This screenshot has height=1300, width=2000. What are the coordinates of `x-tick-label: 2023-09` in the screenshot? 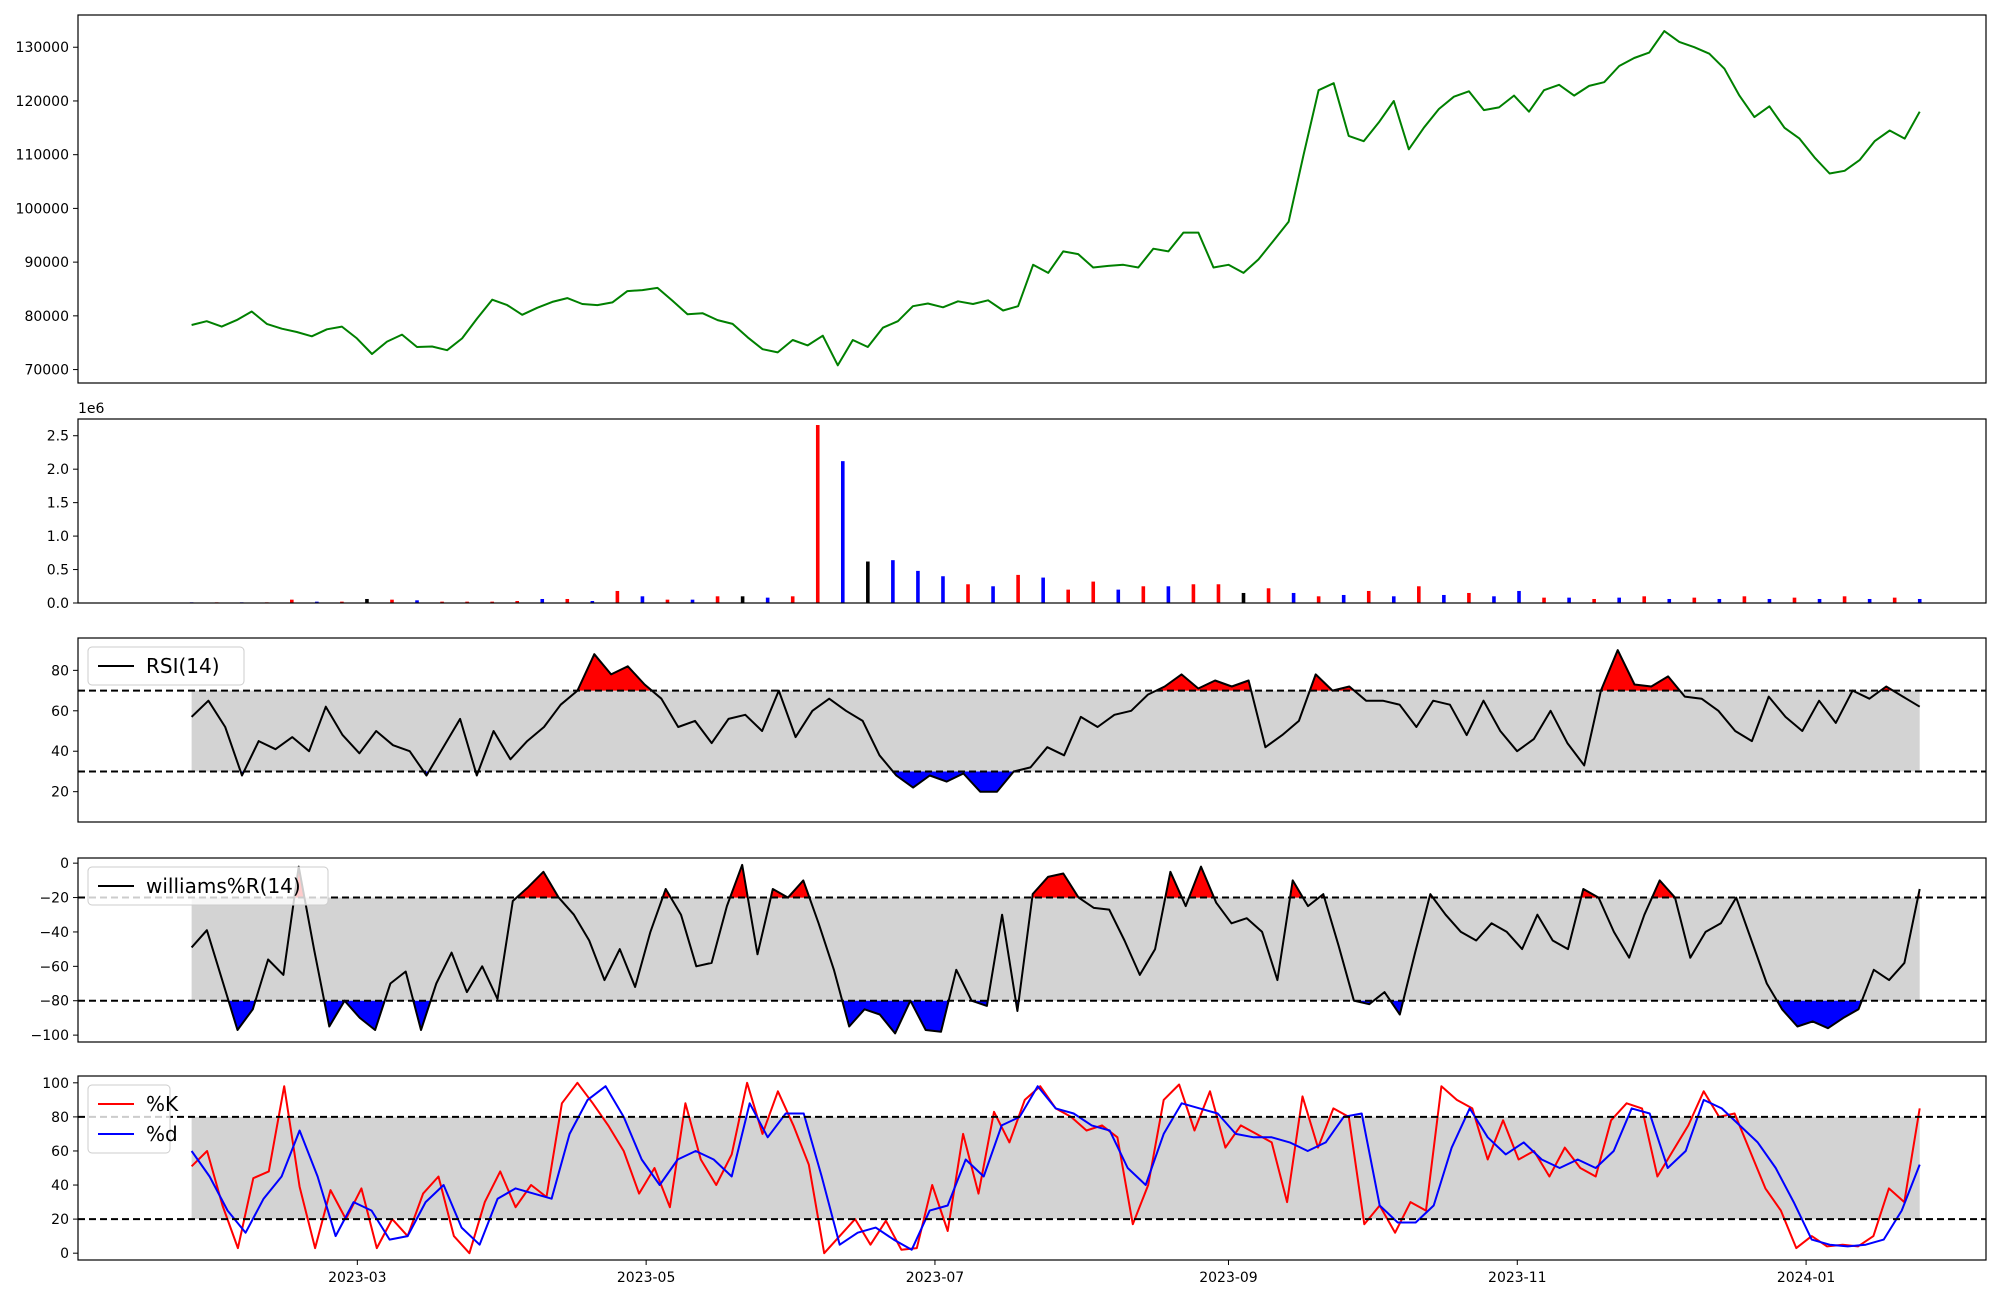 It's located at (1228, 1278).